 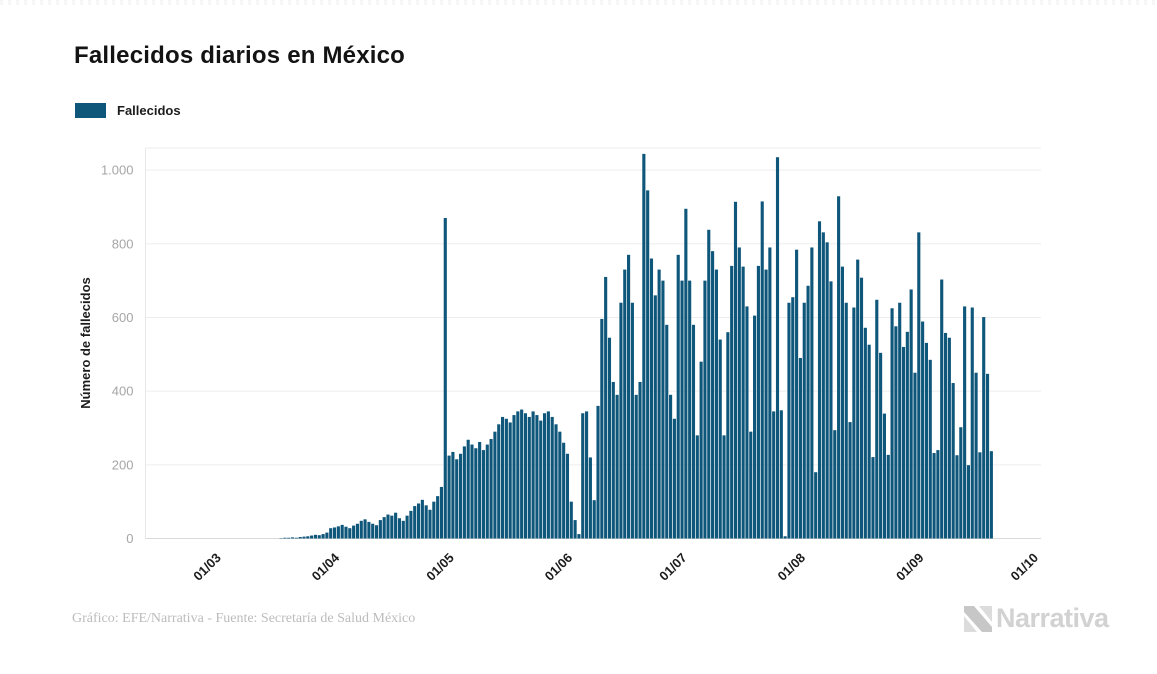 I want to click on y-axis-tick-label: 1.000, so click(x=117, y=170).